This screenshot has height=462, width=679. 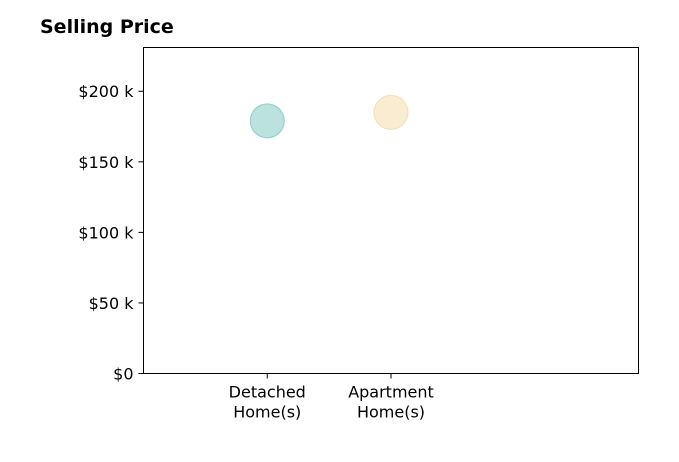 What do you see at coordinates (106, 91) in the screenshot?
I see `y-tick-label: $200 k` at bounding box center [106, 91].